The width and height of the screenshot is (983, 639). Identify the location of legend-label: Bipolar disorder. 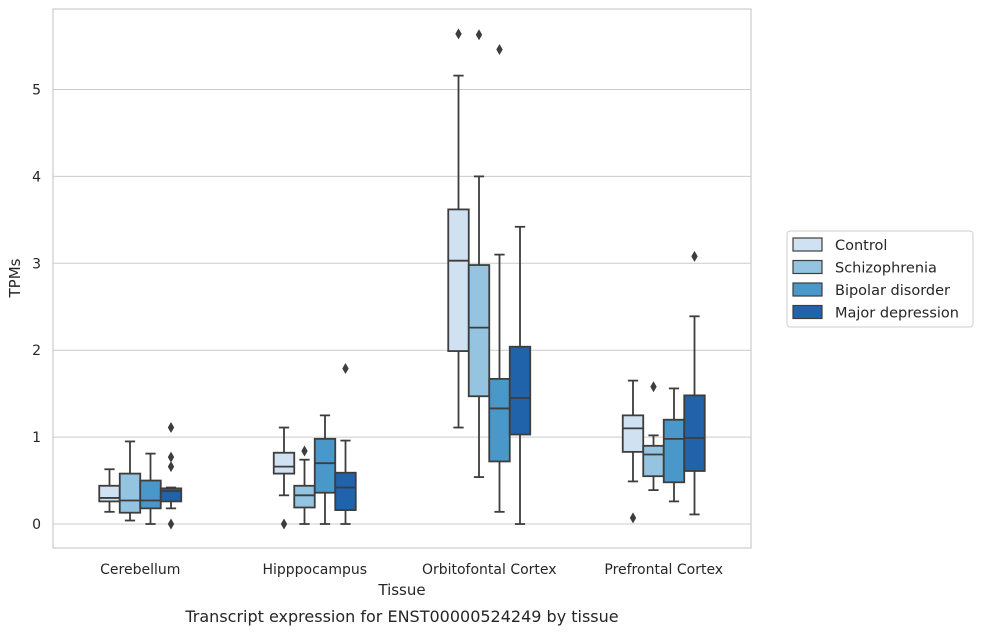
(892, 291).